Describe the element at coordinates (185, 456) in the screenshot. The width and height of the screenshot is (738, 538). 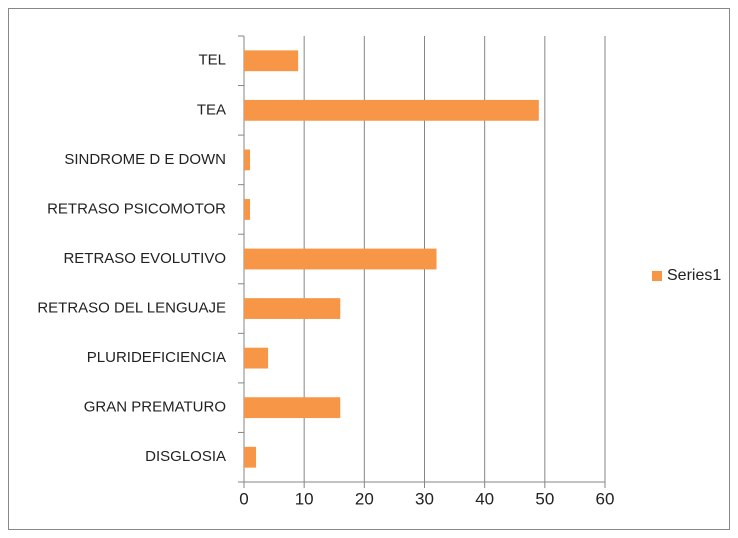
I see `y-tick-label: DISGLOSIA` at that location.